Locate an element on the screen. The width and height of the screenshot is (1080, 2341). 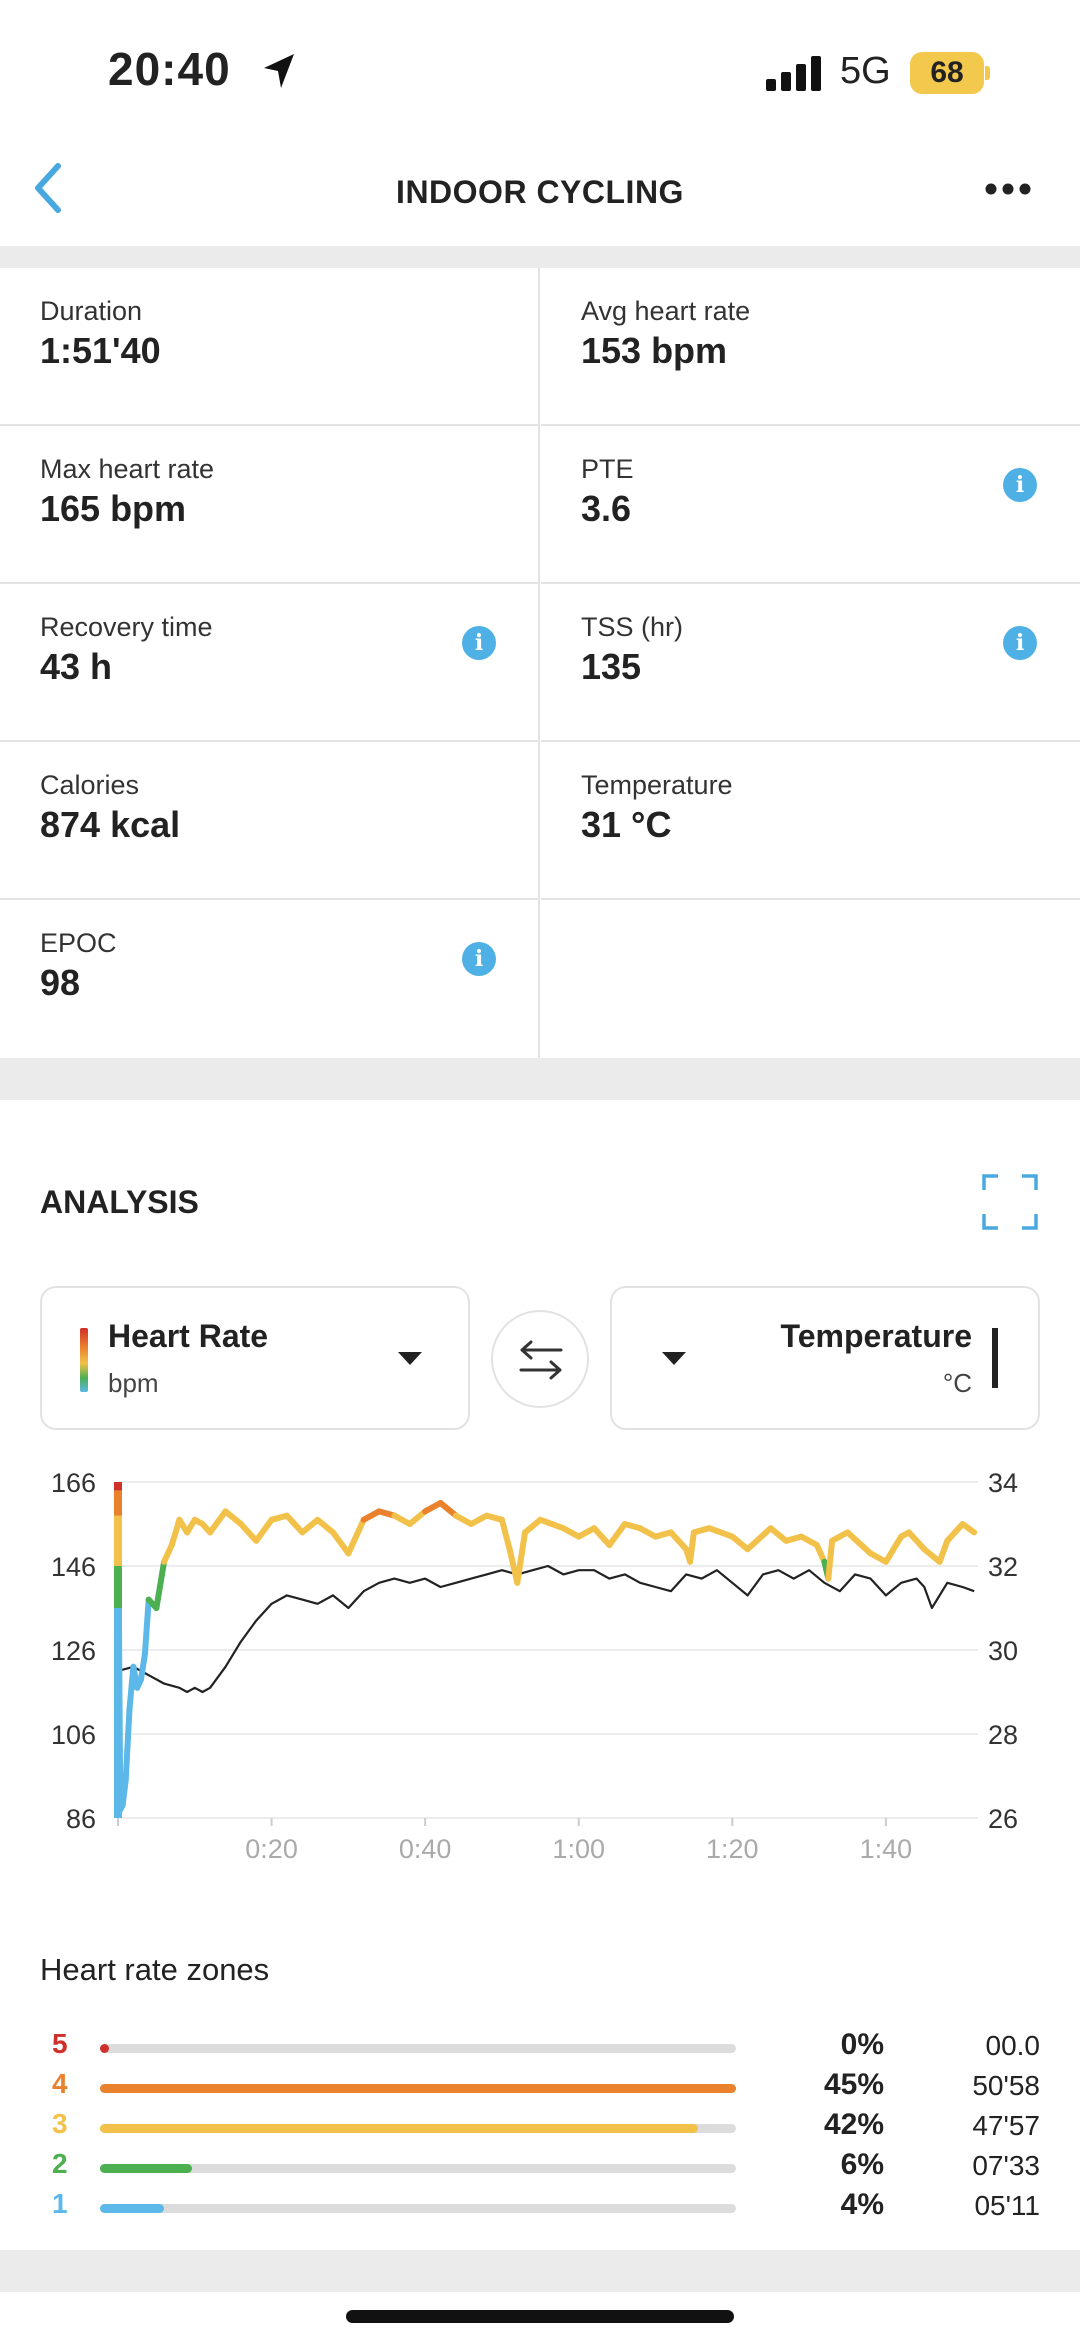
zones-title: Heart rate zones is located at coordinates (155, 1969).